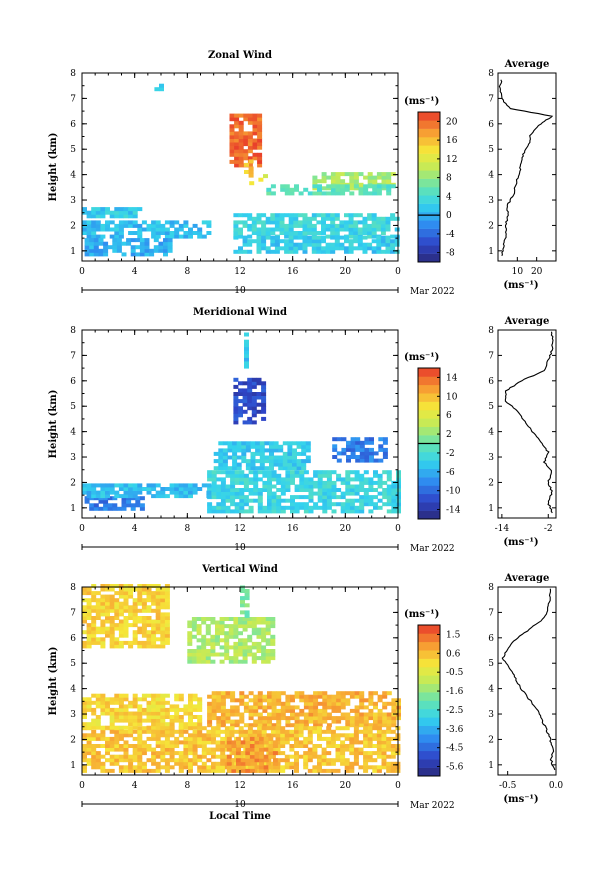 The width and height of the screenshot is (616, 873). What do you see at coordinates (491, 588) in the screenshot?
I see `average-y-tick-label: 8` at bounding box center [491, 588].